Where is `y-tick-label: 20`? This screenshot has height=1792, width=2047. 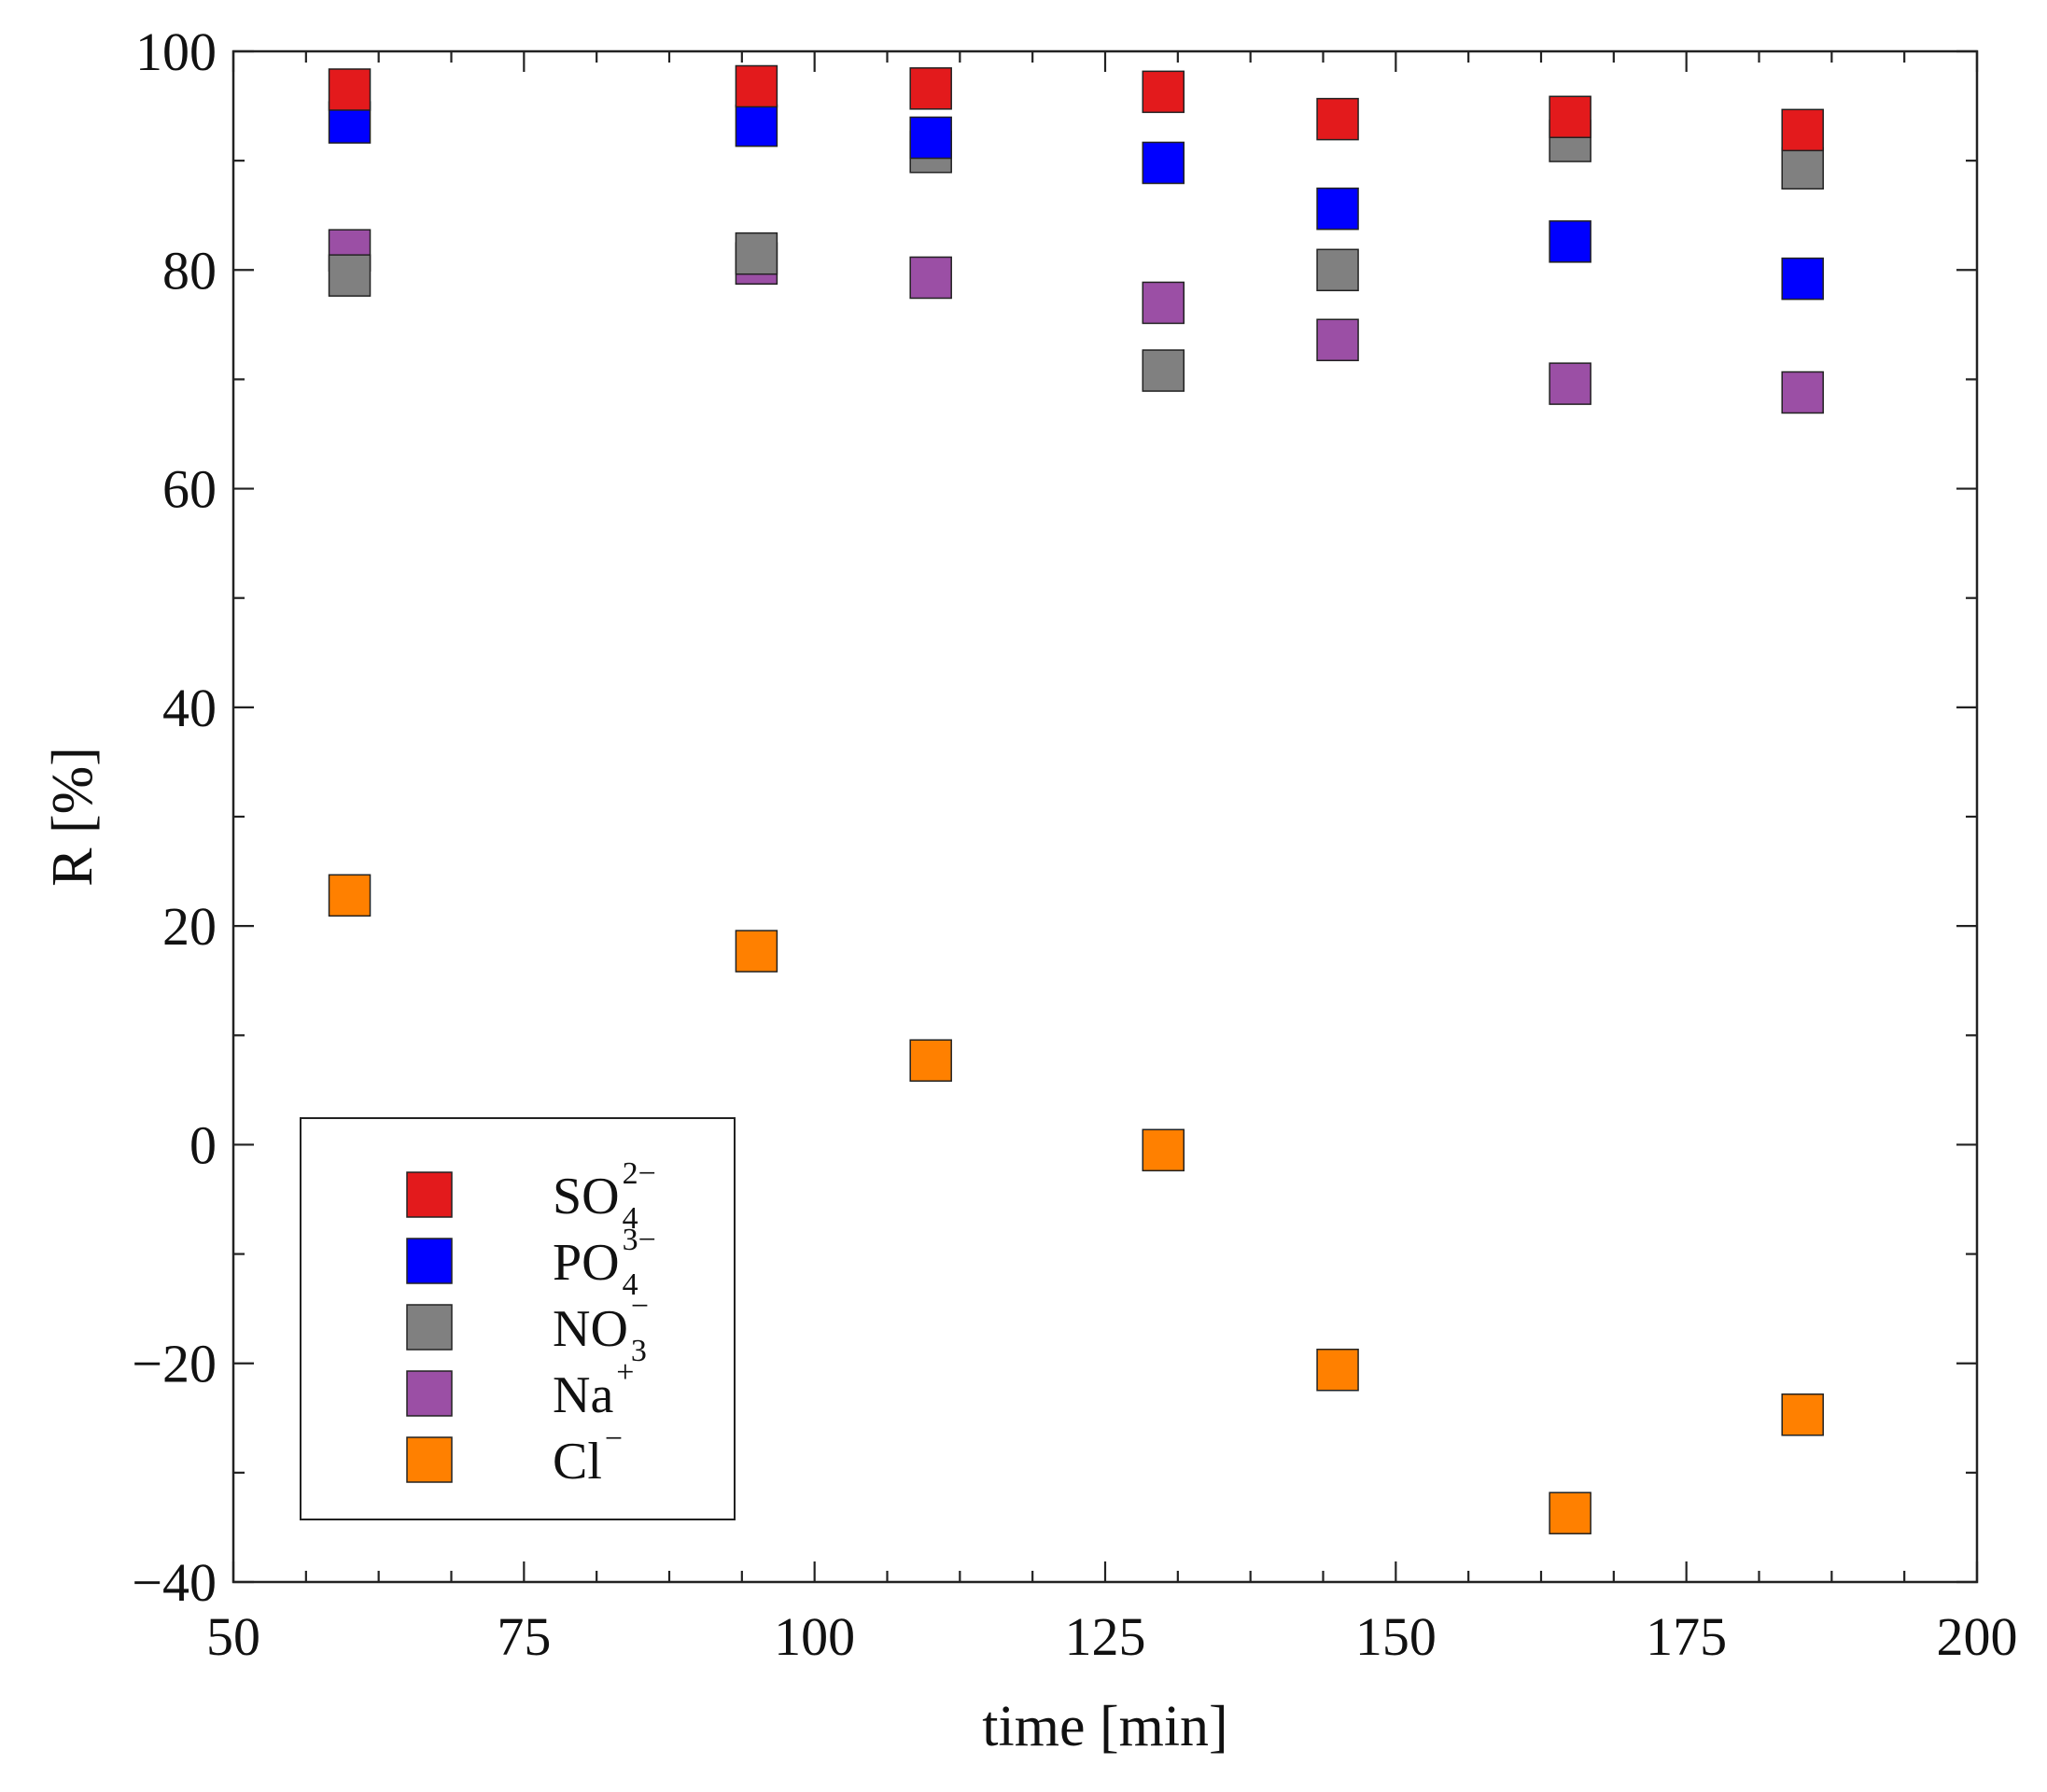
y-tick-label: 20 is located at coordinates (189, 926).